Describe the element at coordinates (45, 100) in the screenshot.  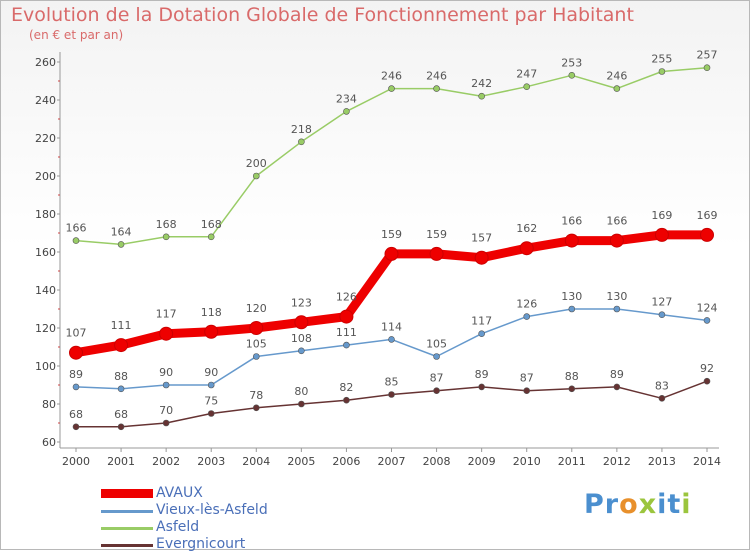
I see `y-tick-label: 240` at that location.